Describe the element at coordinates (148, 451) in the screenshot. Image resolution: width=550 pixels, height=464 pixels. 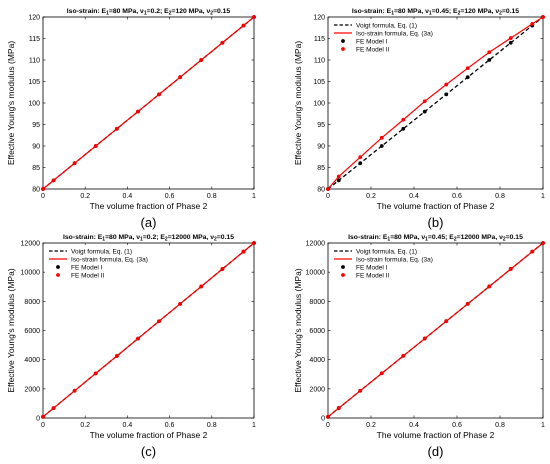
I see `panel-tag: (c)` at that location.